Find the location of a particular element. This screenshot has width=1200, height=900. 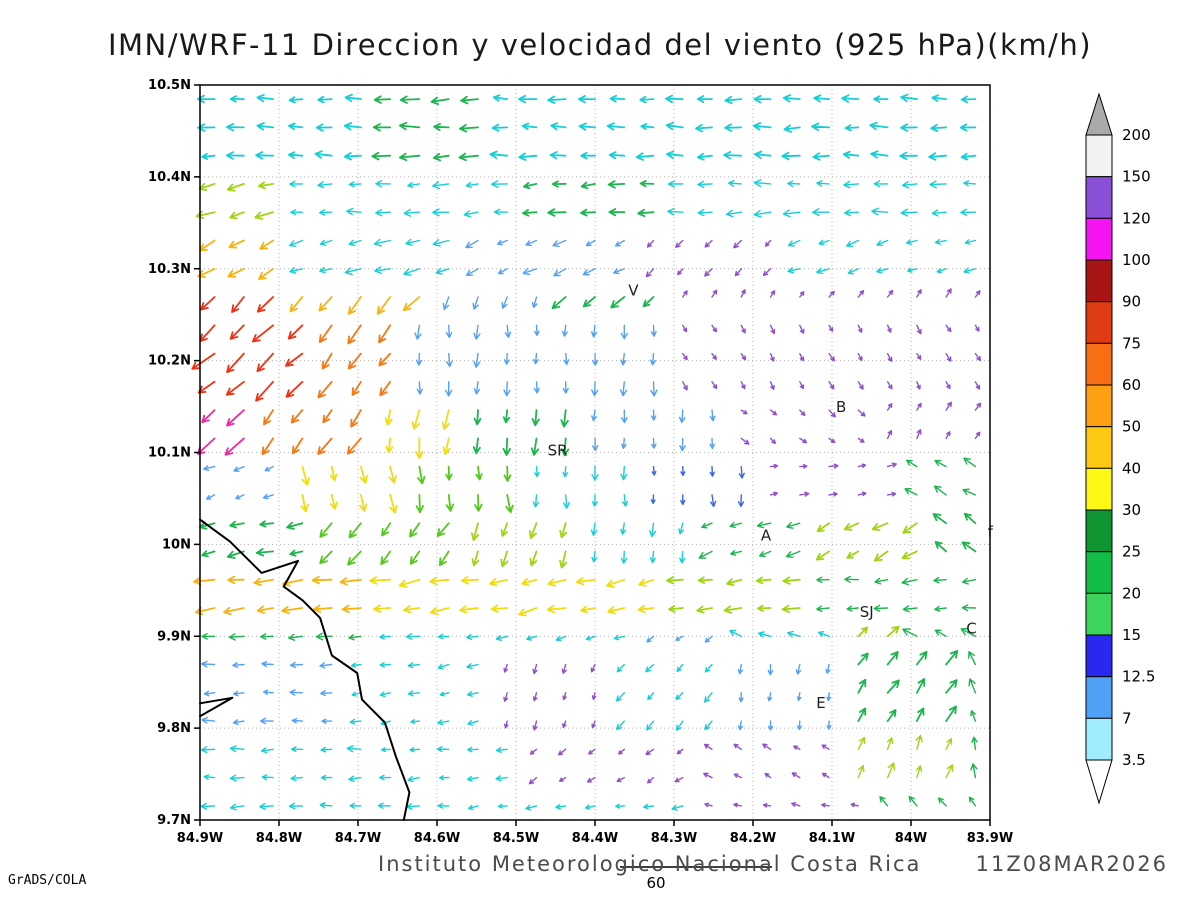

y-tick-label: 10.4N is located at coordinates (169, 177).